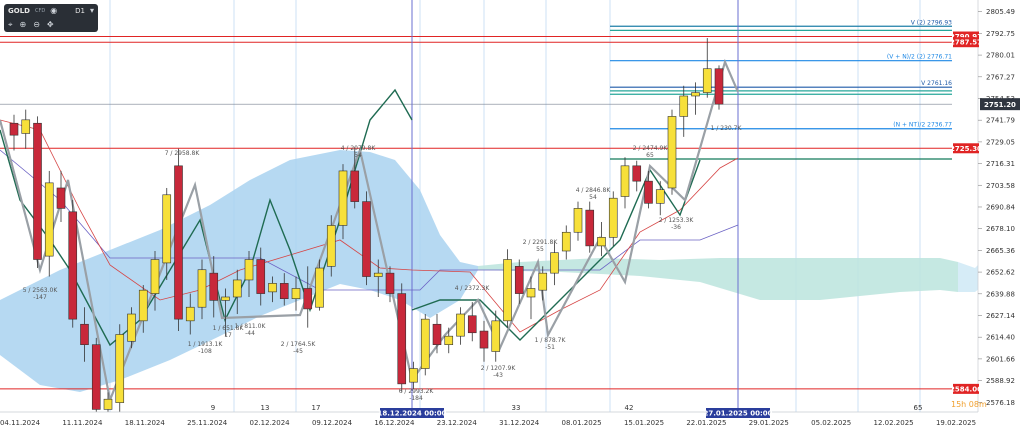 This screenshot has height=434, width=1024. I want to click on week-number: 9, so click(213, 408).